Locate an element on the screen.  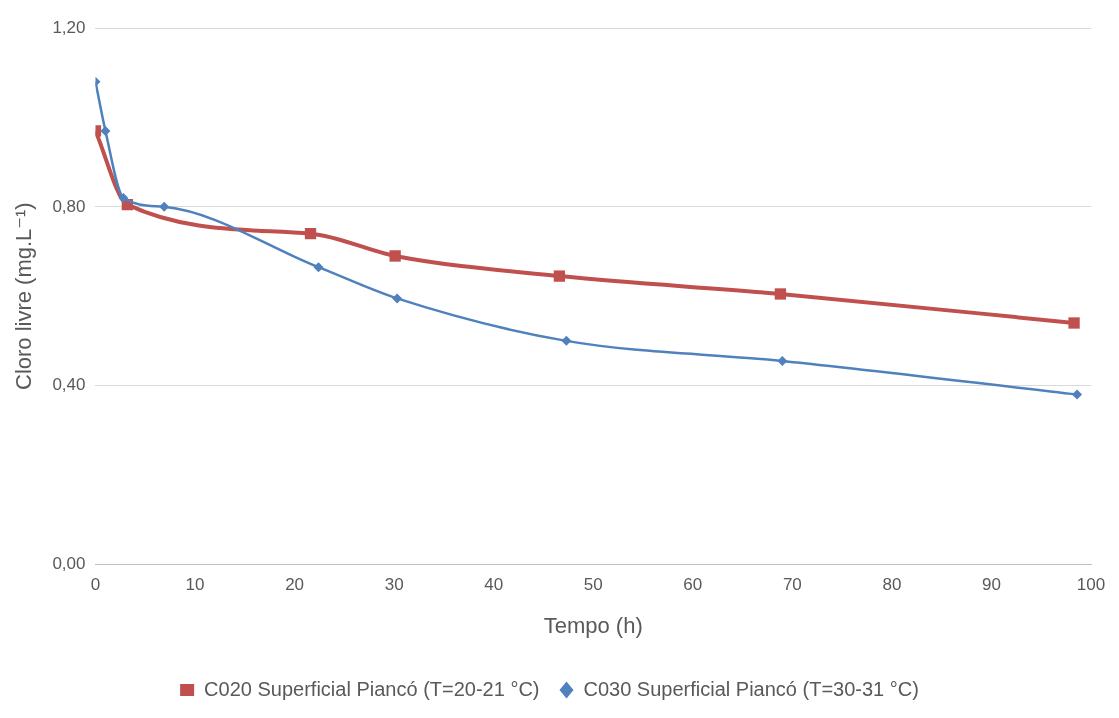
x-tick-label: 70 is located at coordinates (792, 585).